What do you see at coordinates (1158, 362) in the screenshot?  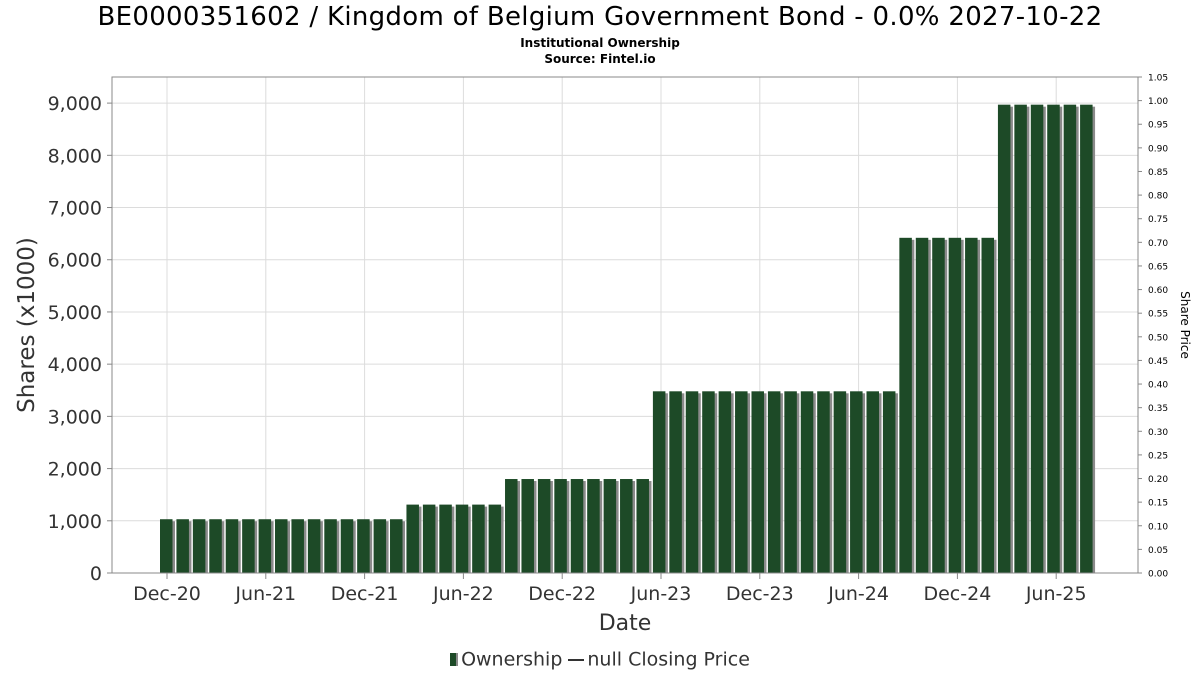 I see `y2-tick-label: 0.45` at bounding box center [1158, 362].